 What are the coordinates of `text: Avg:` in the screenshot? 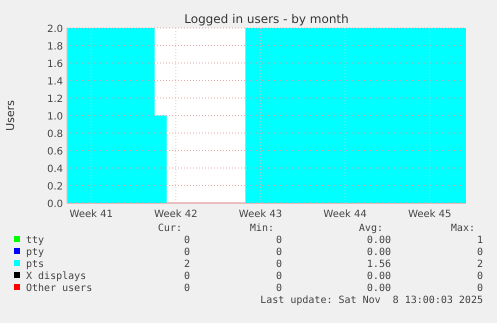 It's located at (370, 228).